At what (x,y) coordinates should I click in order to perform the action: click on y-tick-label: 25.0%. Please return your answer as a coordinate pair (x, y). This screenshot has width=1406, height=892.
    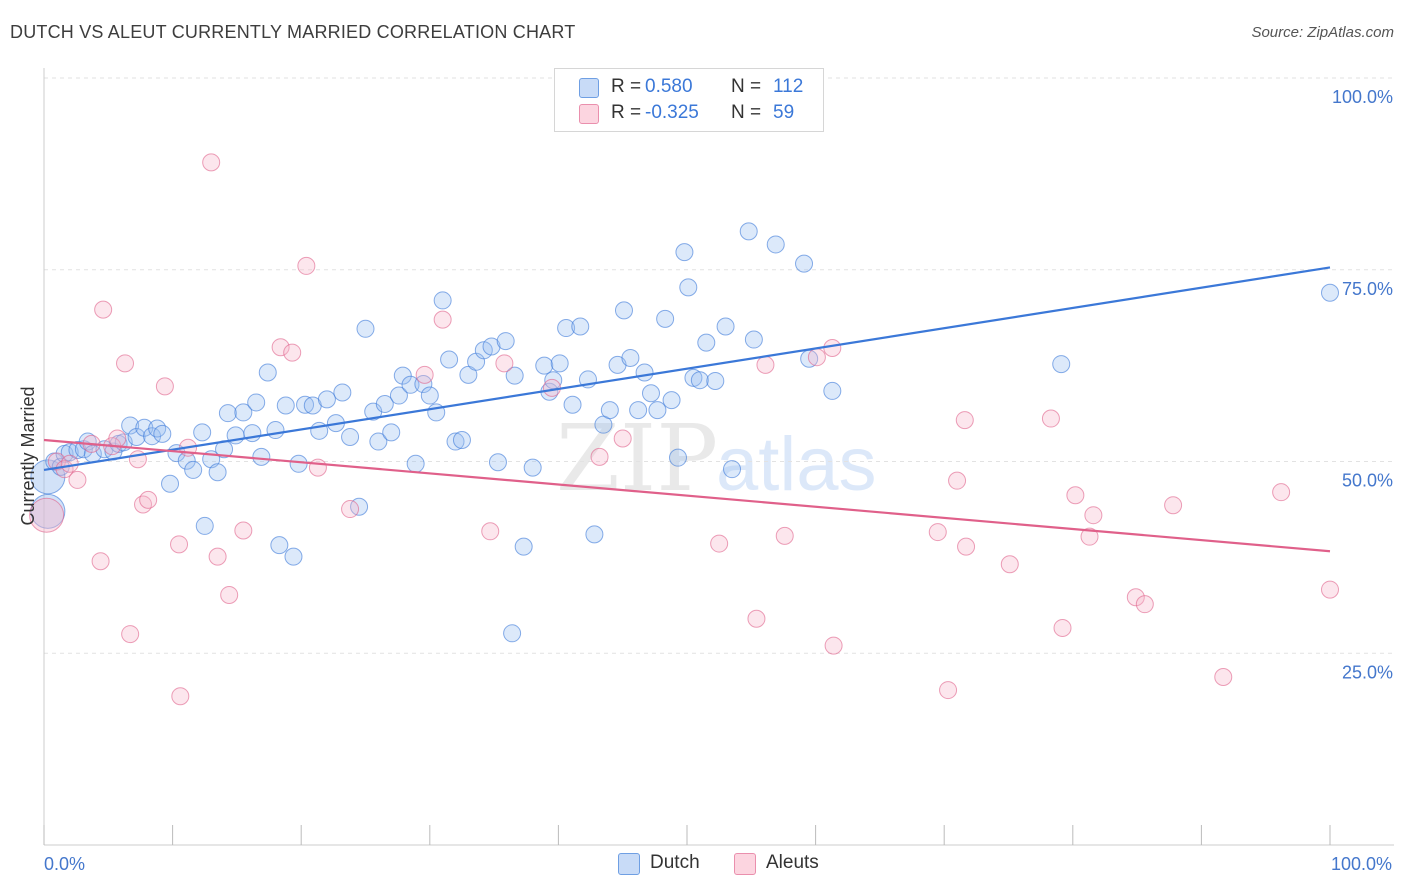
    Looking at the image, I should click on (1367, 672).